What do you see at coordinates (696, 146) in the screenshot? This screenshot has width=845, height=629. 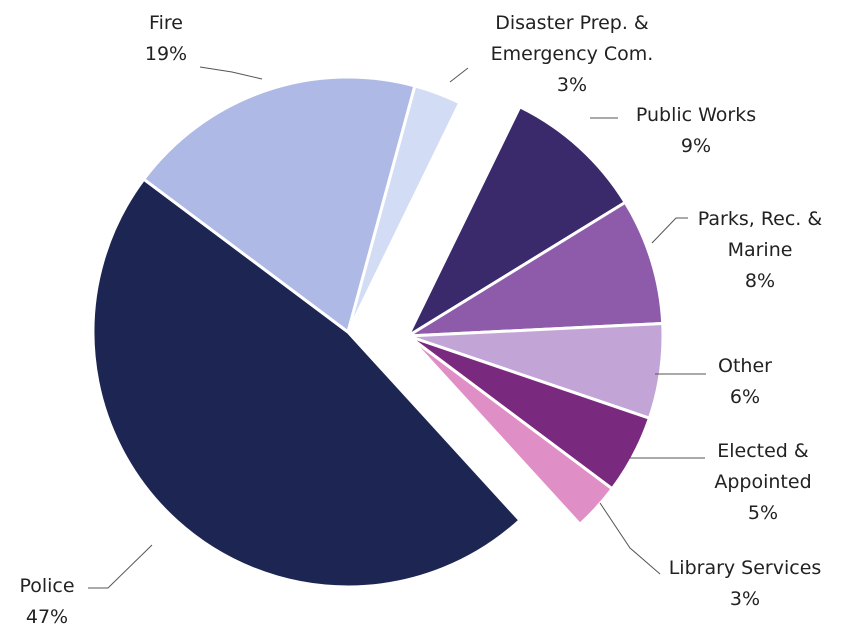 I see `slice-percent: 9%` at bounding box center [696, 146].